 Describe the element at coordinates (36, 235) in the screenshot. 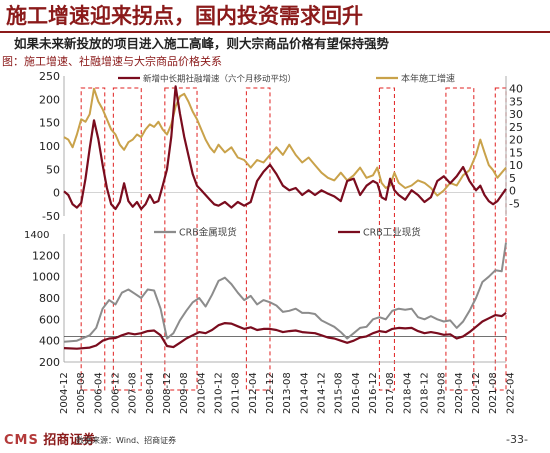

I see `lower-top-tick-label: 1400` at that location.